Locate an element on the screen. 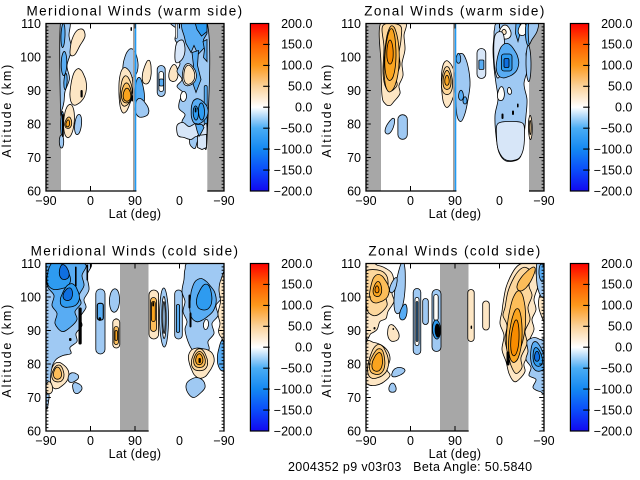 The height and width of the screenshot is (480, 640). svg-text:2004352 p9 v03r03 Beta Angle: 2004352 p9 v03r03 Beta Angle: 50.5840 is located at coordinates (410, 467).